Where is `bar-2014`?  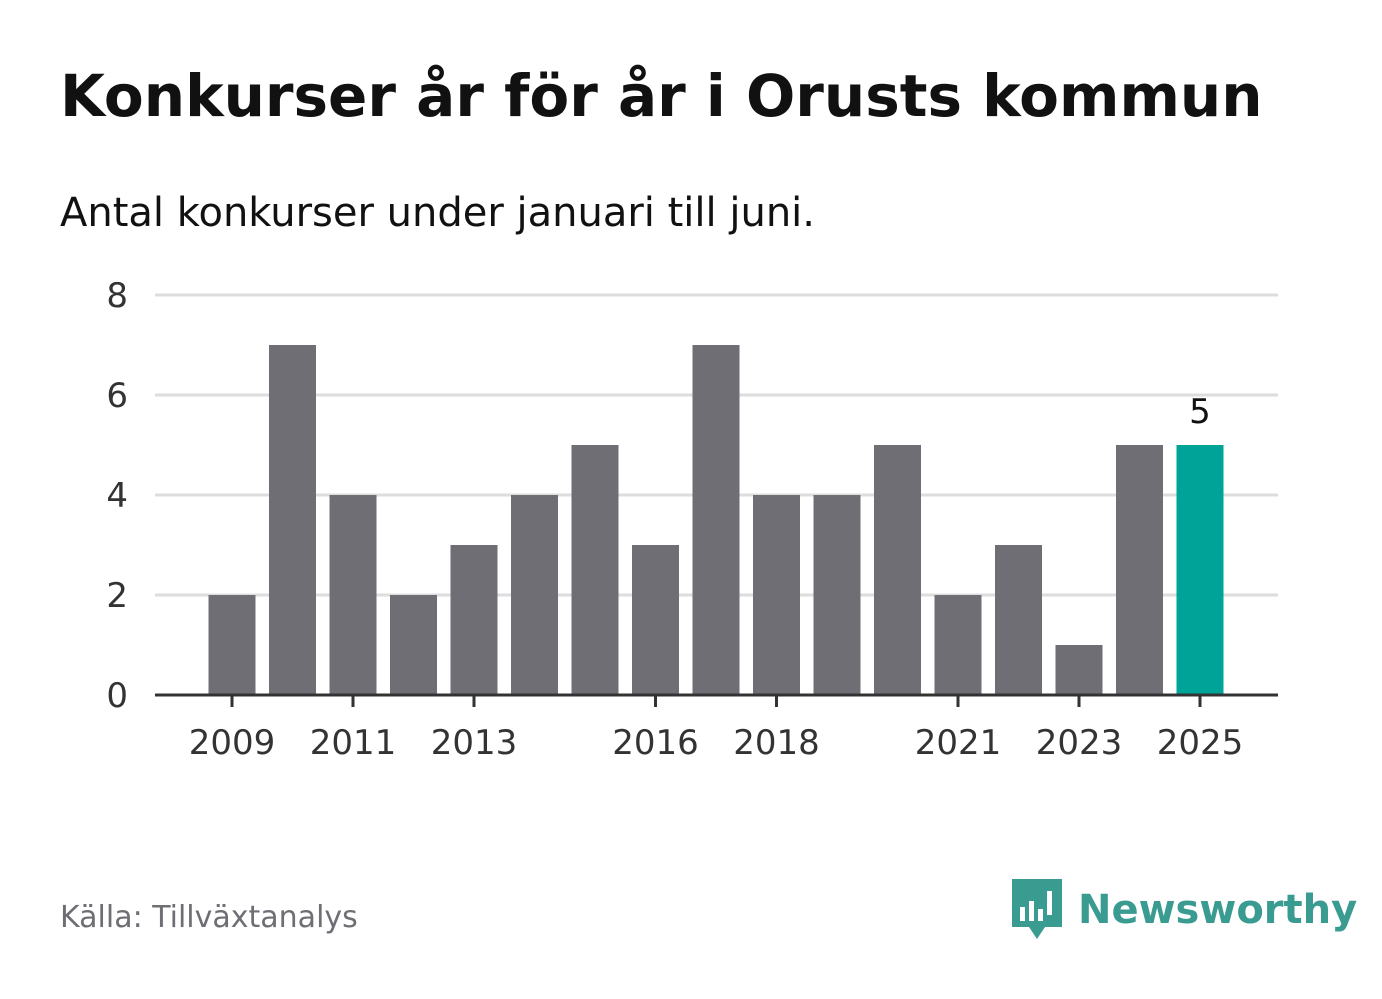 bar-2014 is located at coordinates (534, 595).